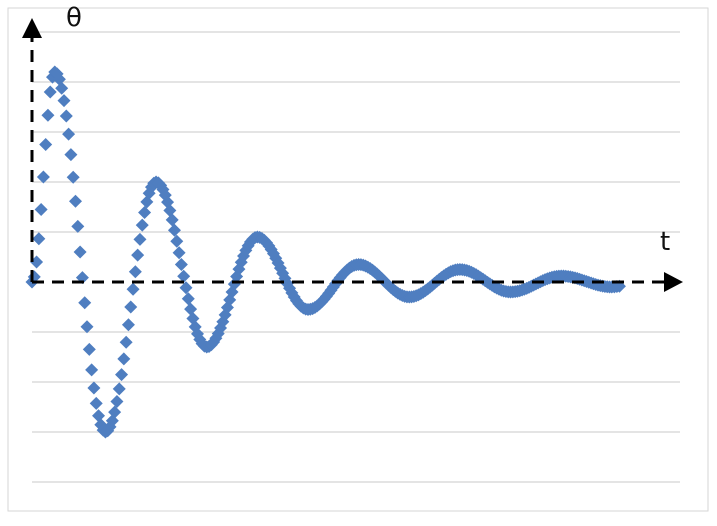 The width and height of the screenshot is (717, 526). I want to click on x-axis-label: t, so click(665, 242).